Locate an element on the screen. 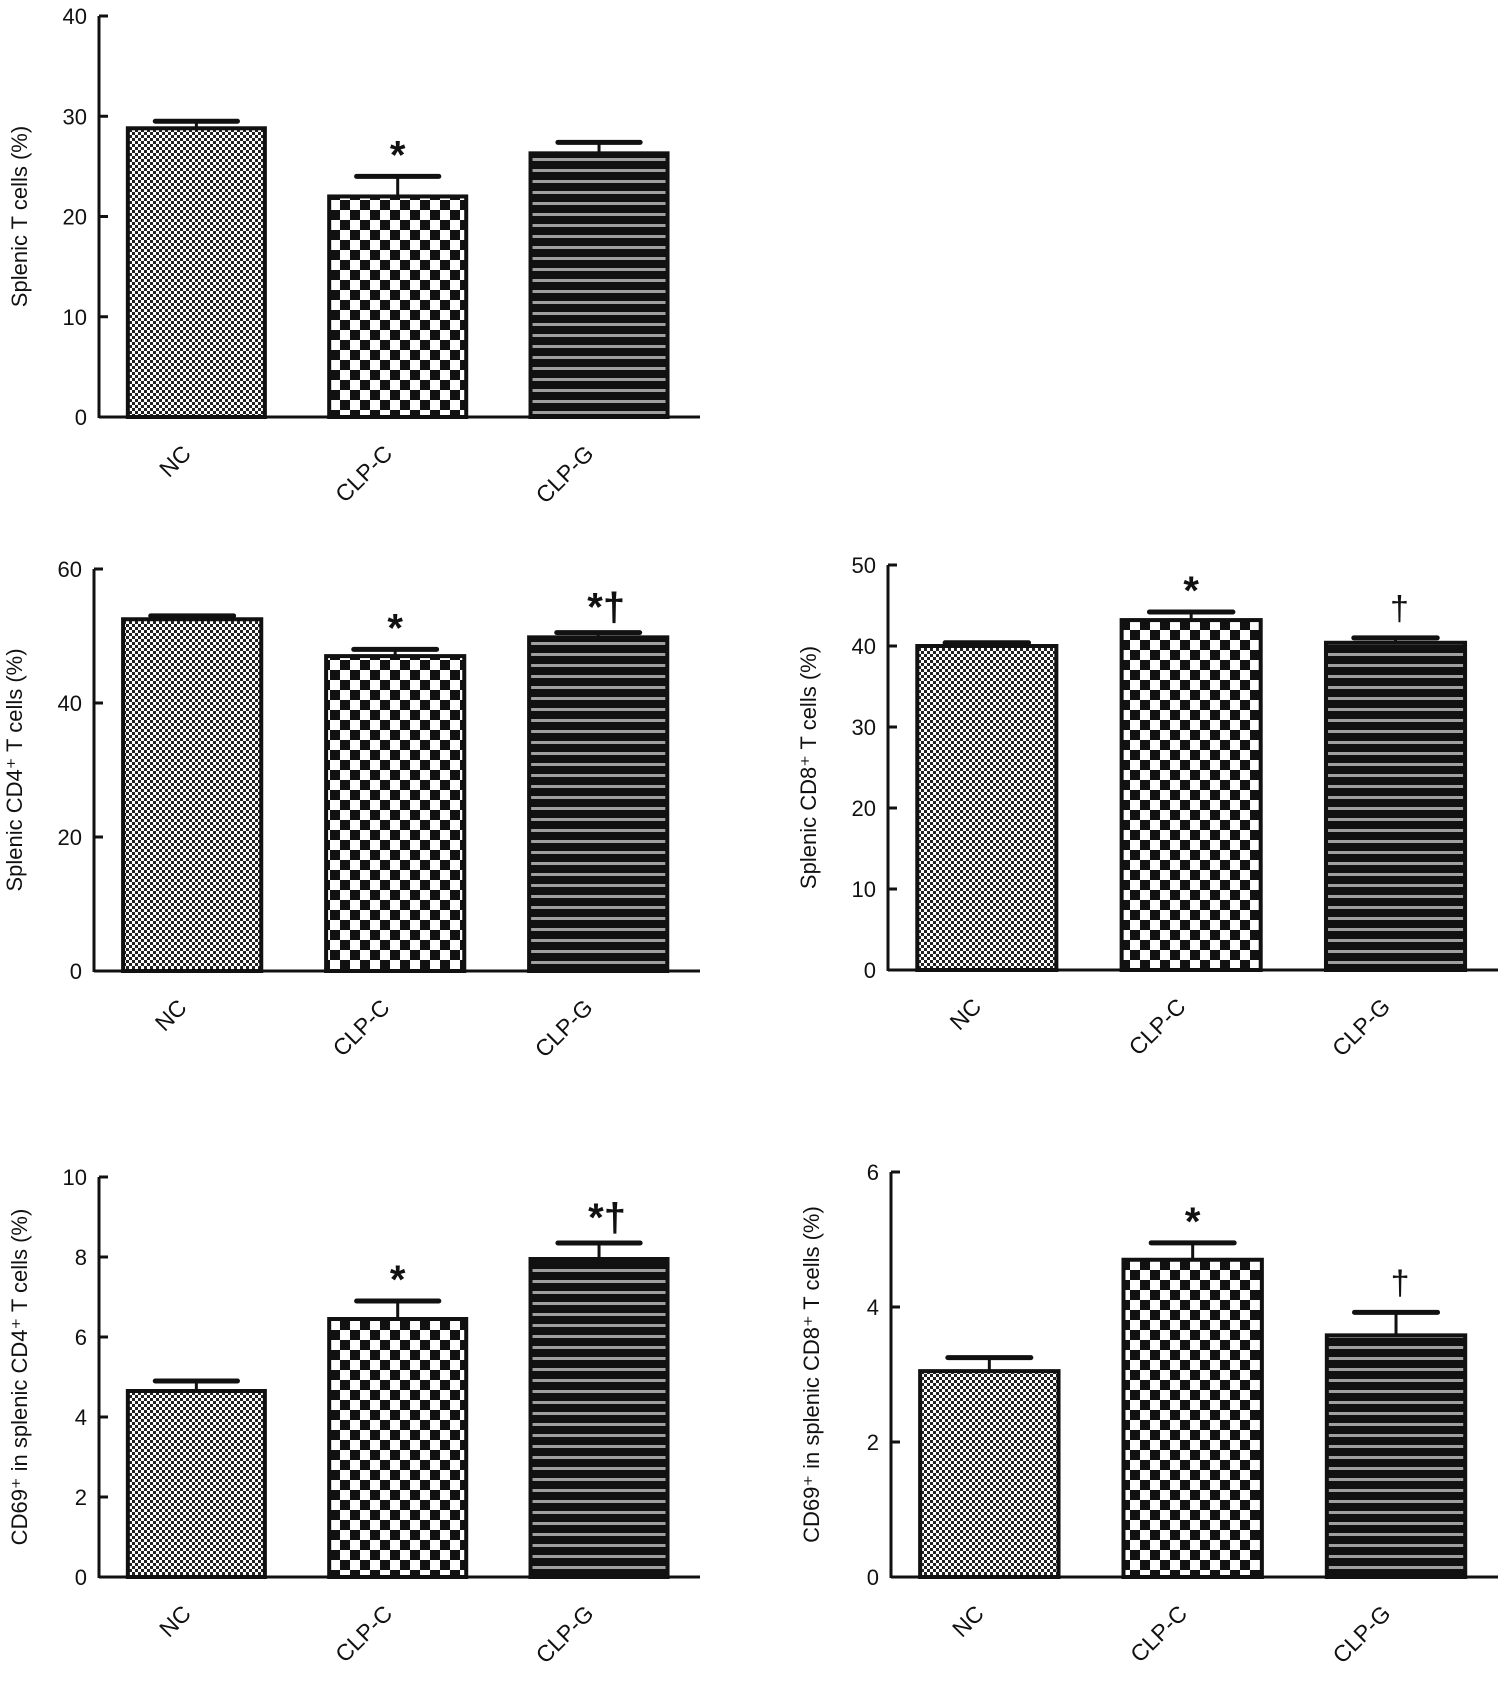 The height and width of the screenshot is (1685, 1509). y-axis-label: Splenic T cells (%) is located at coordinates (19, 216).